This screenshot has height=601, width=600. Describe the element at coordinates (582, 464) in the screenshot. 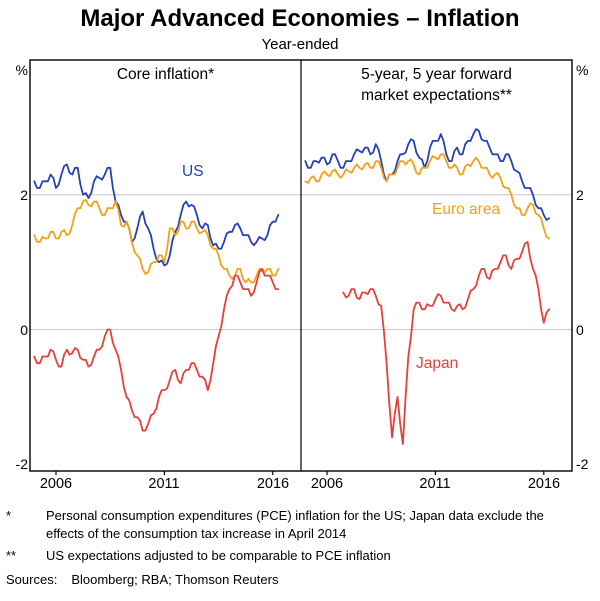

I see `y-axis-label-right--2: -2` at that location.